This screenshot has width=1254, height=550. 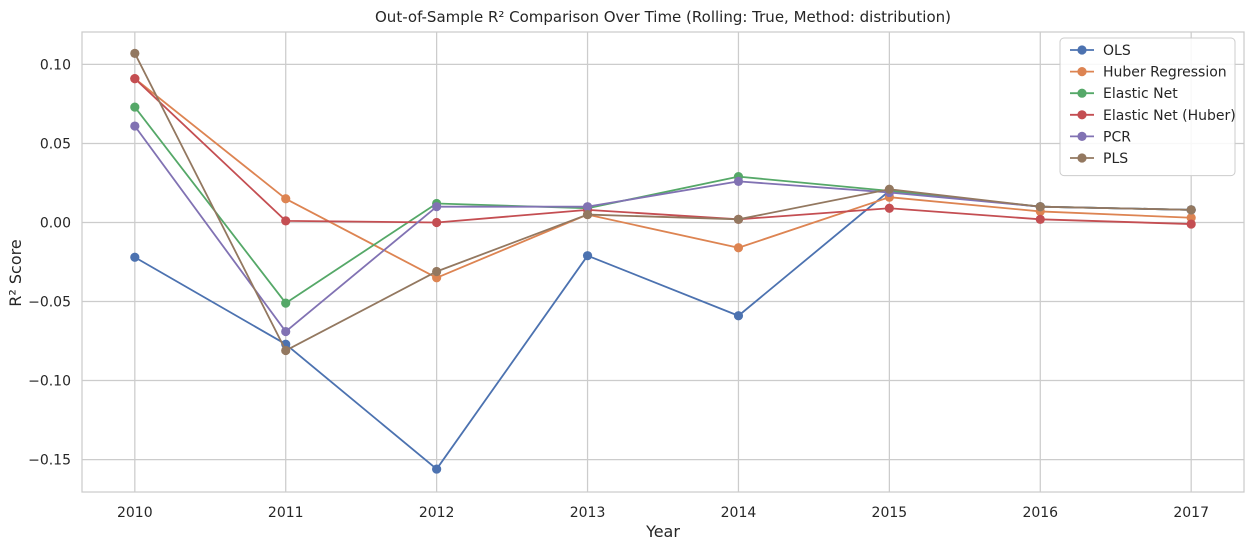 I want to click on y-tick-label: −0.05, so click(x=49, y=303).